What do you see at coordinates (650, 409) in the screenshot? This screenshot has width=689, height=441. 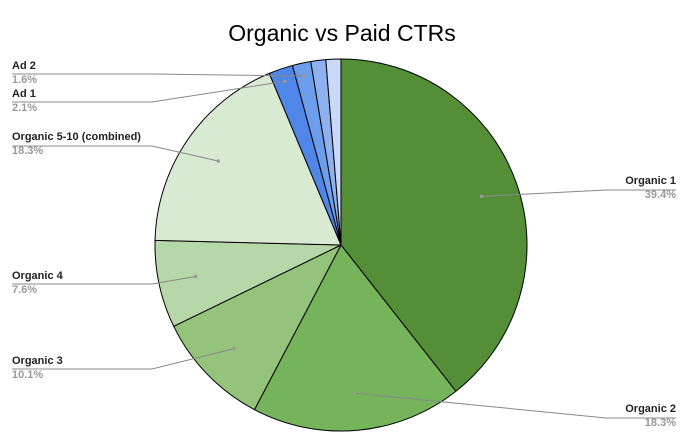 I see `slice-label-organic-2: Organic 2` at bounding box center [650, 409].